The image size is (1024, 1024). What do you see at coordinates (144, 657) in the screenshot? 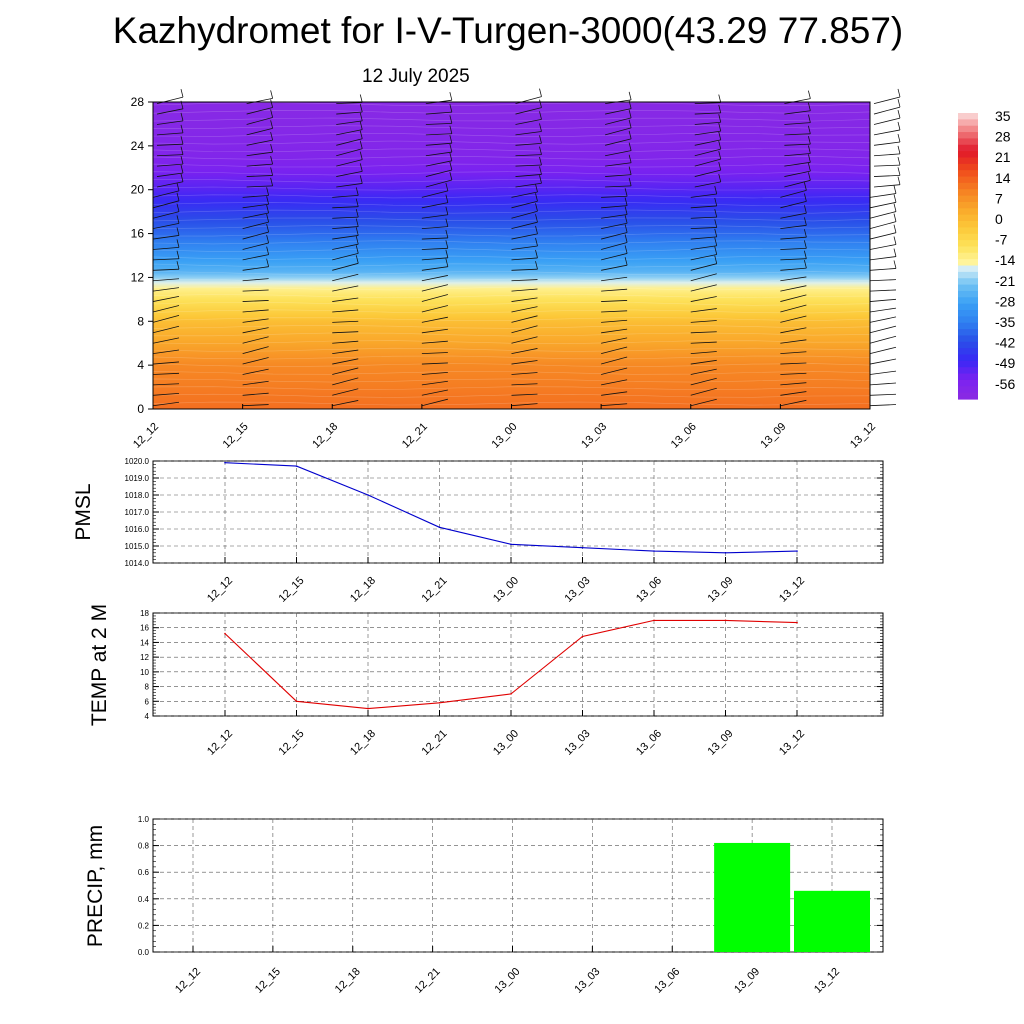
I see `y-tick-label: 12` at bounding box center [144, 657].